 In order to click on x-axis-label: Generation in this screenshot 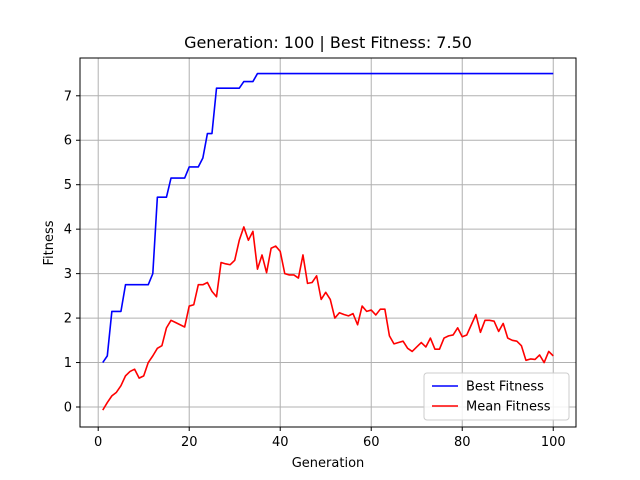, I will do `click(328, 463)`.